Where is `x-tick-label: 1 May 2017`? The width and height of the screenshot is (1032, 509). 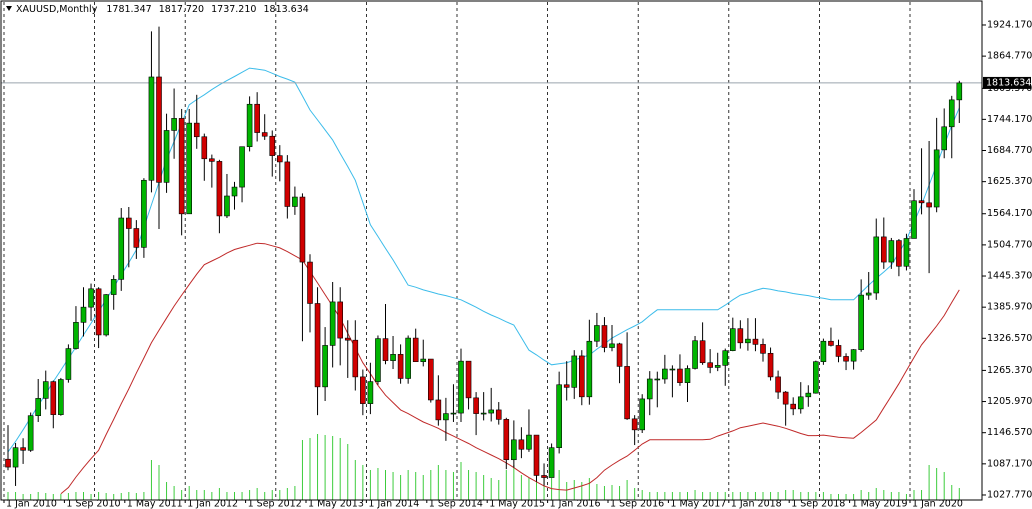 x-tick-label: 1 May 2017 is located at coordinates (698, 504).